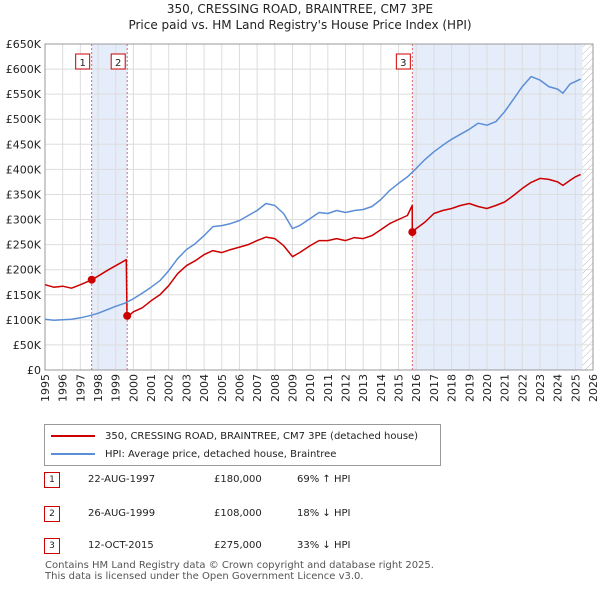  What do you see at coordinates (204, 388) in the screenshot?
I see `x-tick-label: 2004` at bounding box center [204, 388].